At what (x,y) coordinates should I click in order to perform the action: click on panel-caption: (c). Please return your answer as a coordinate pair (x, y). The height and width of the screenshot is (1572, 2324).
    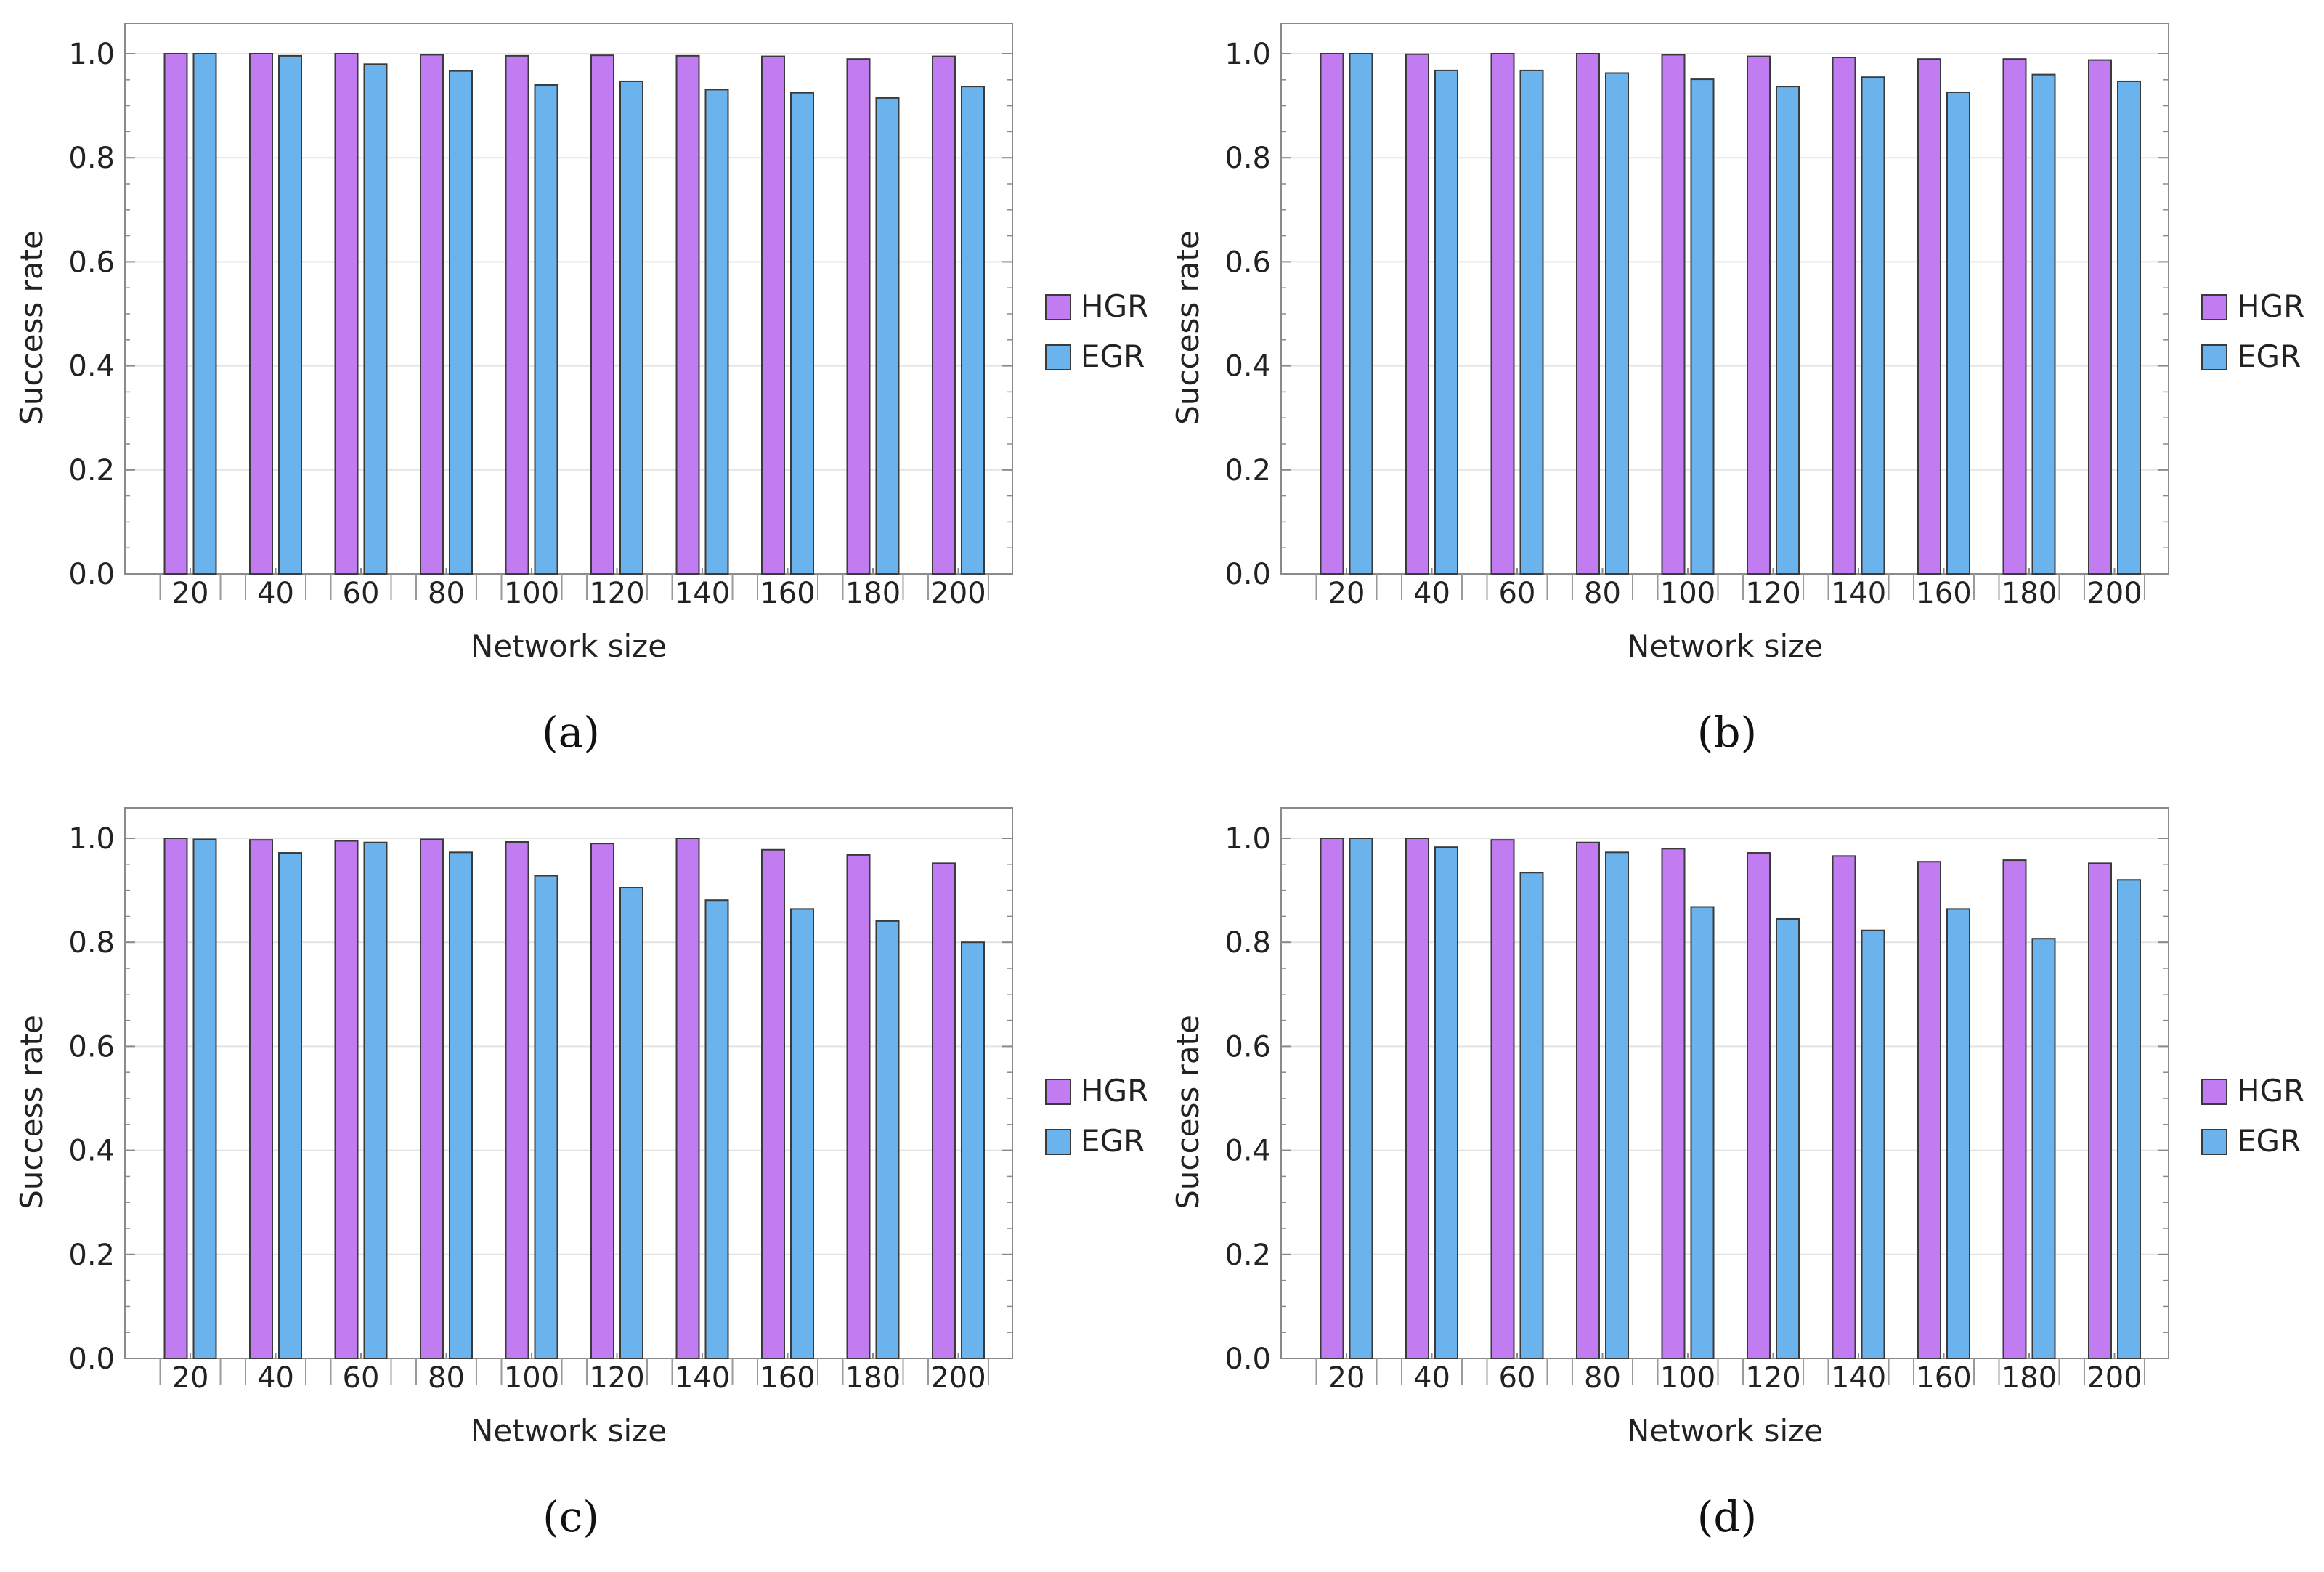
    Looking at the image, I should click on (571, 1516).